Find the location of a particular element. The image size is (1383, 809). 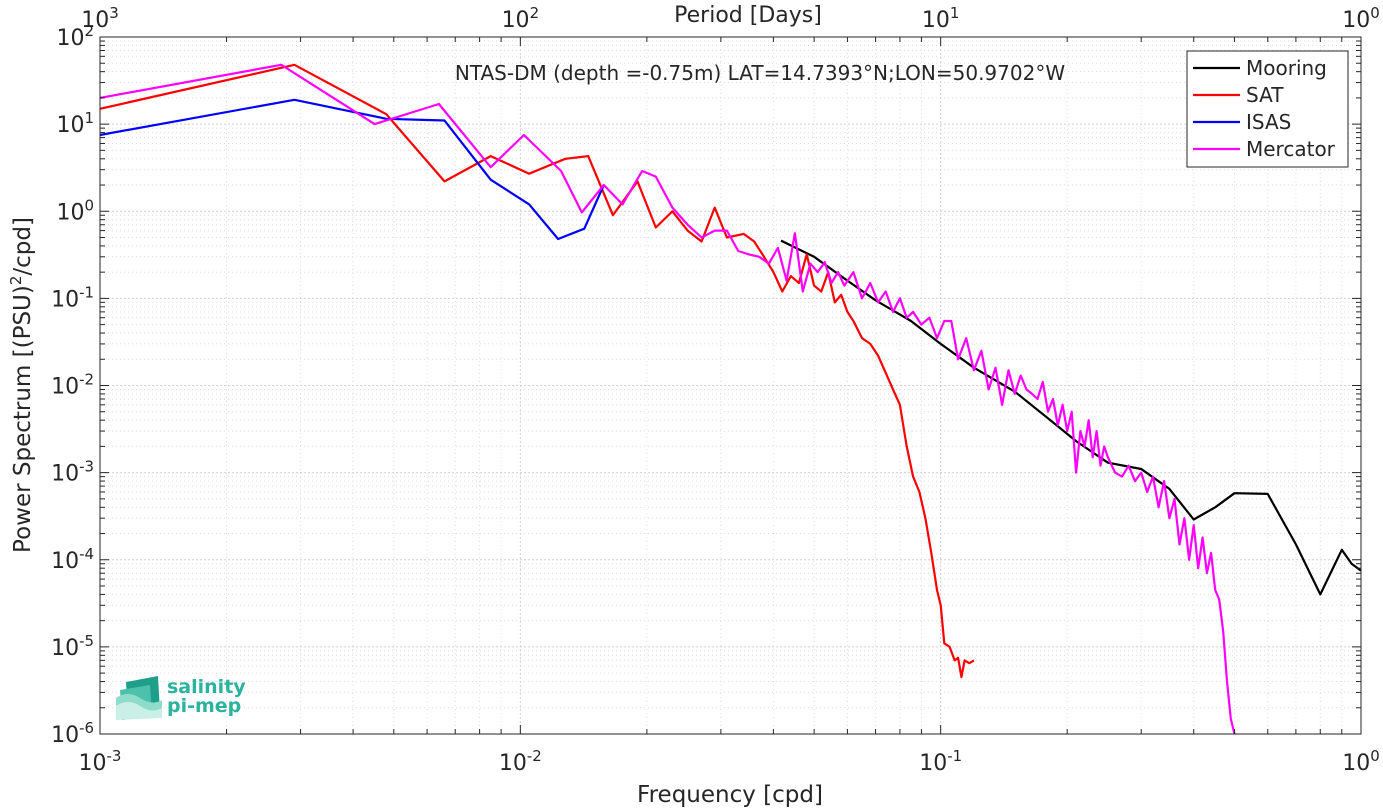

top-tick-label: 10² is located at coordinates (521, 18).